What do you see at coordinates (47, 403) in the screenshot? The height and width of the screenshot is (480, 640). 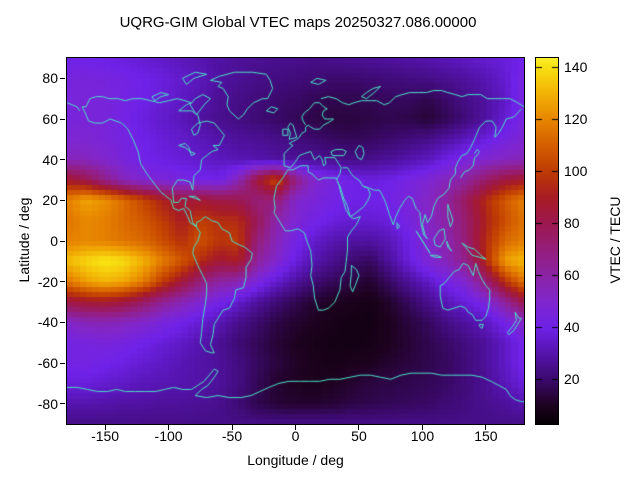 I see `y-tick-label: -80` at bounding box center [47, 403].